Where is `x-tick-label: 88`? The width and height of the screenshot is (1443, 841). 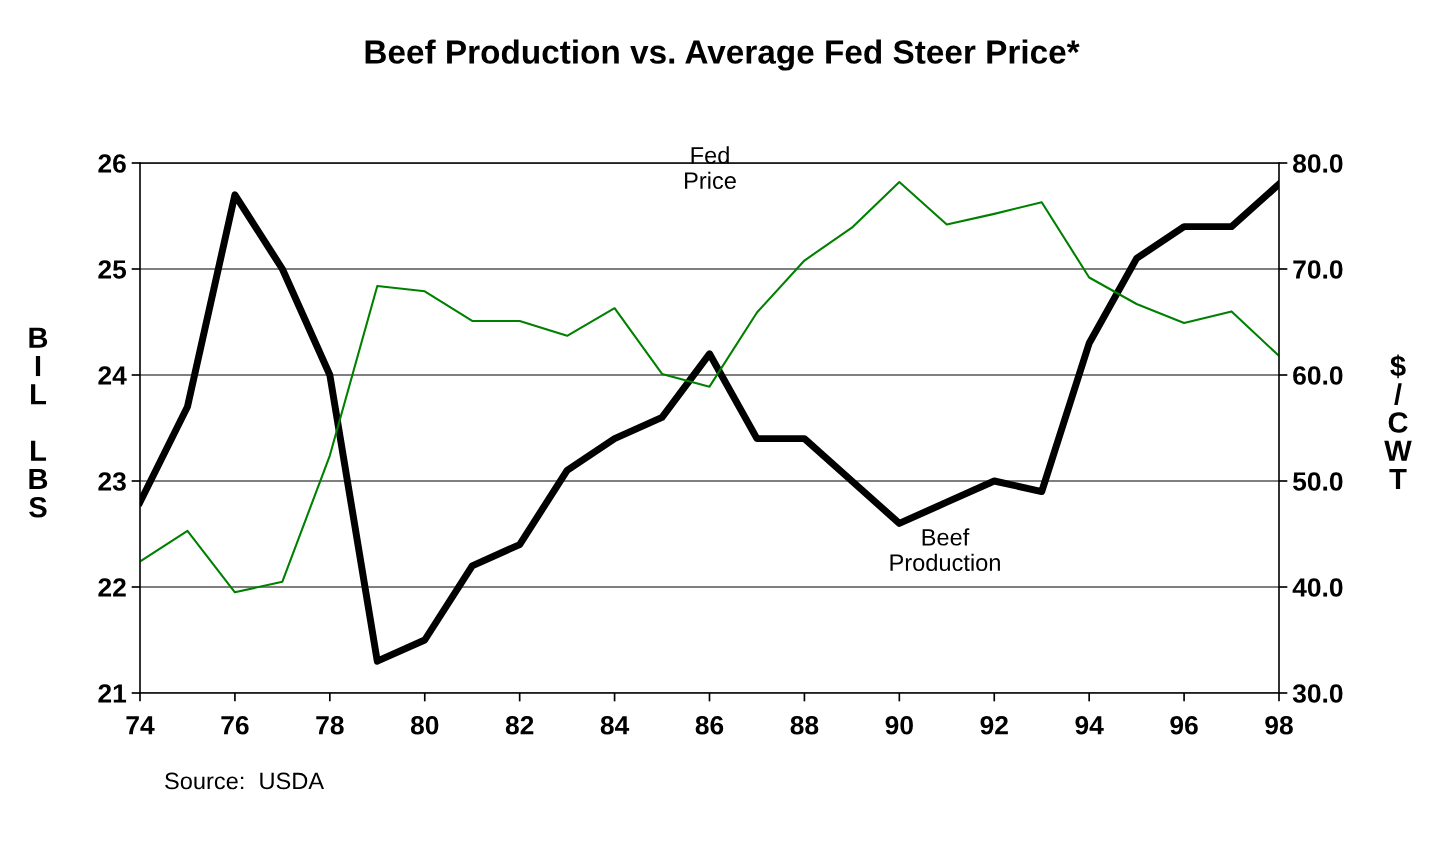 x-tick-label: 88 is located at coordinates (804, 725).